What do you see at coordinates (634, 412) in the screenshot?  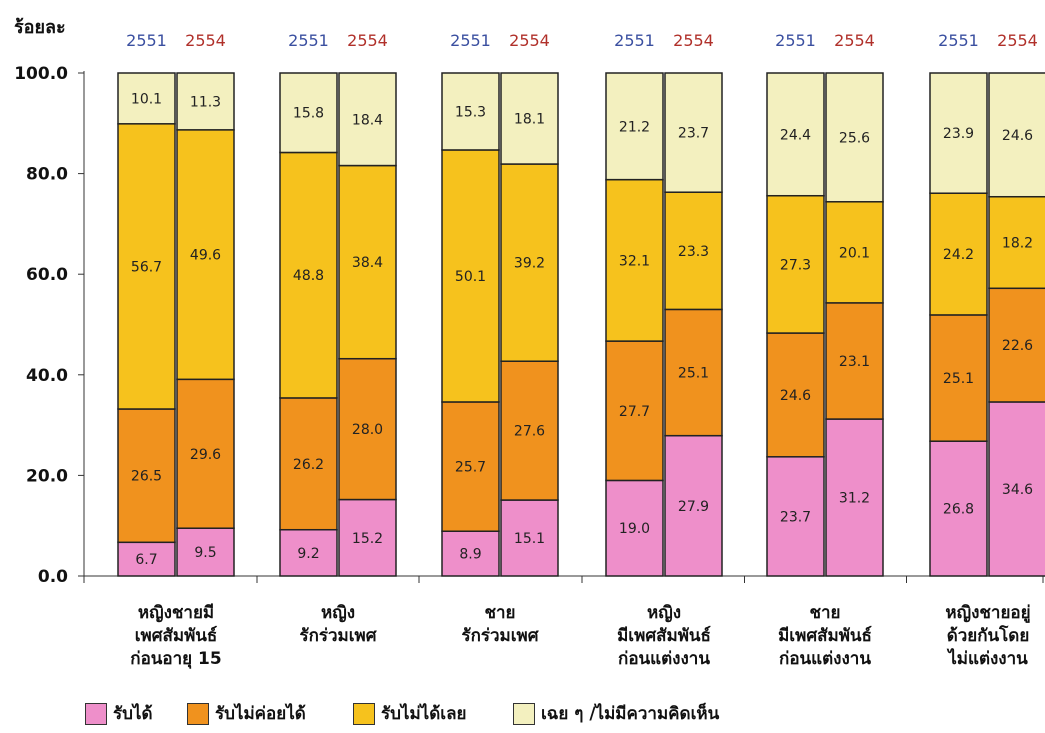 I see `data-label-g3-b0-s1: 27.7` at bounding box center [634, 412].